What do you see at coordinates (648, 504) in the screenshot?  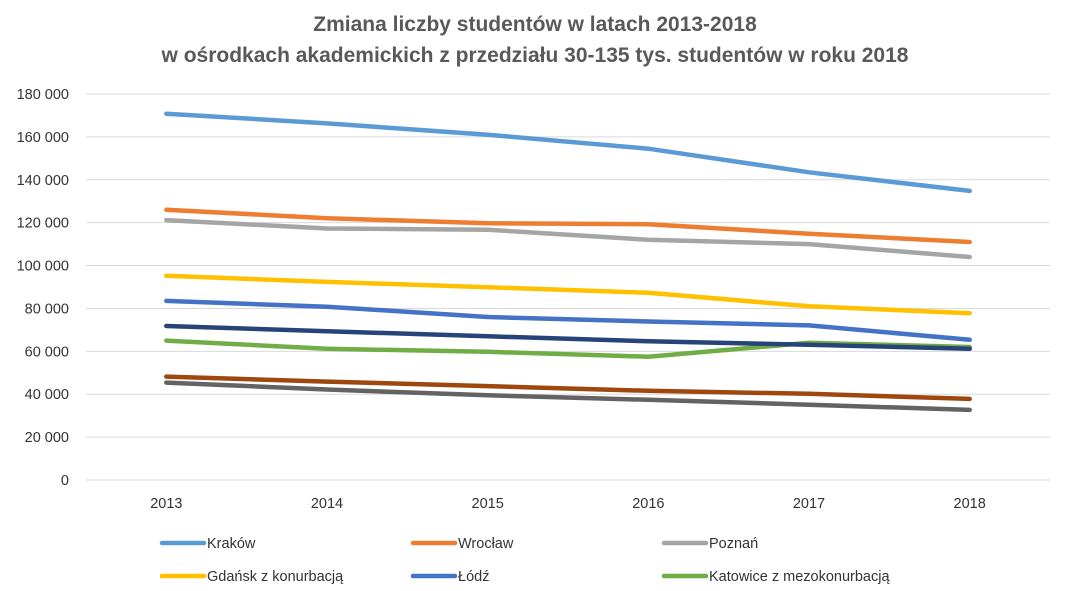 I see `x-tick-label-2016: 2016` at bounding box center [648, 504].